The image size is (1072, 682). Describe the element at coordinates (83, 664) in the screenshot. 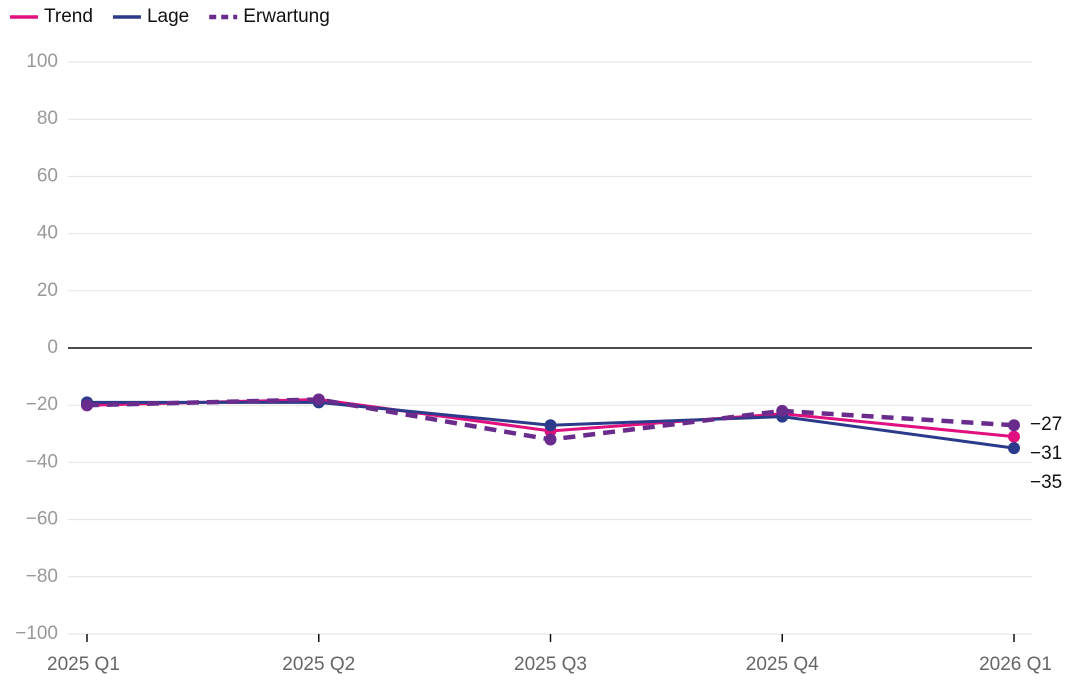

I see `x-tick-label: 2025 Q1` at that location.